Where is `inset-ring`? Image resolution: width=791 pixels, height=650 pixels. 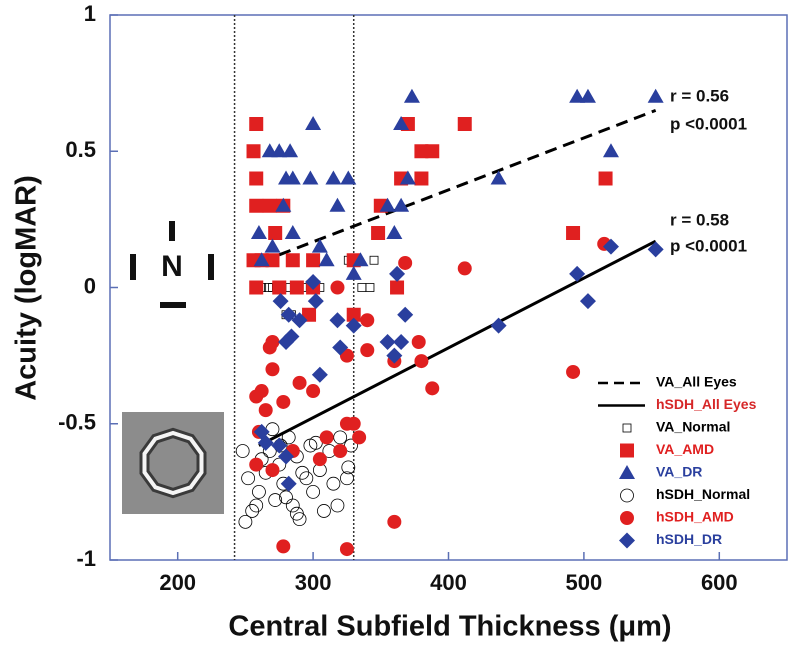
inset-ring is located at coordinates (173, 463).